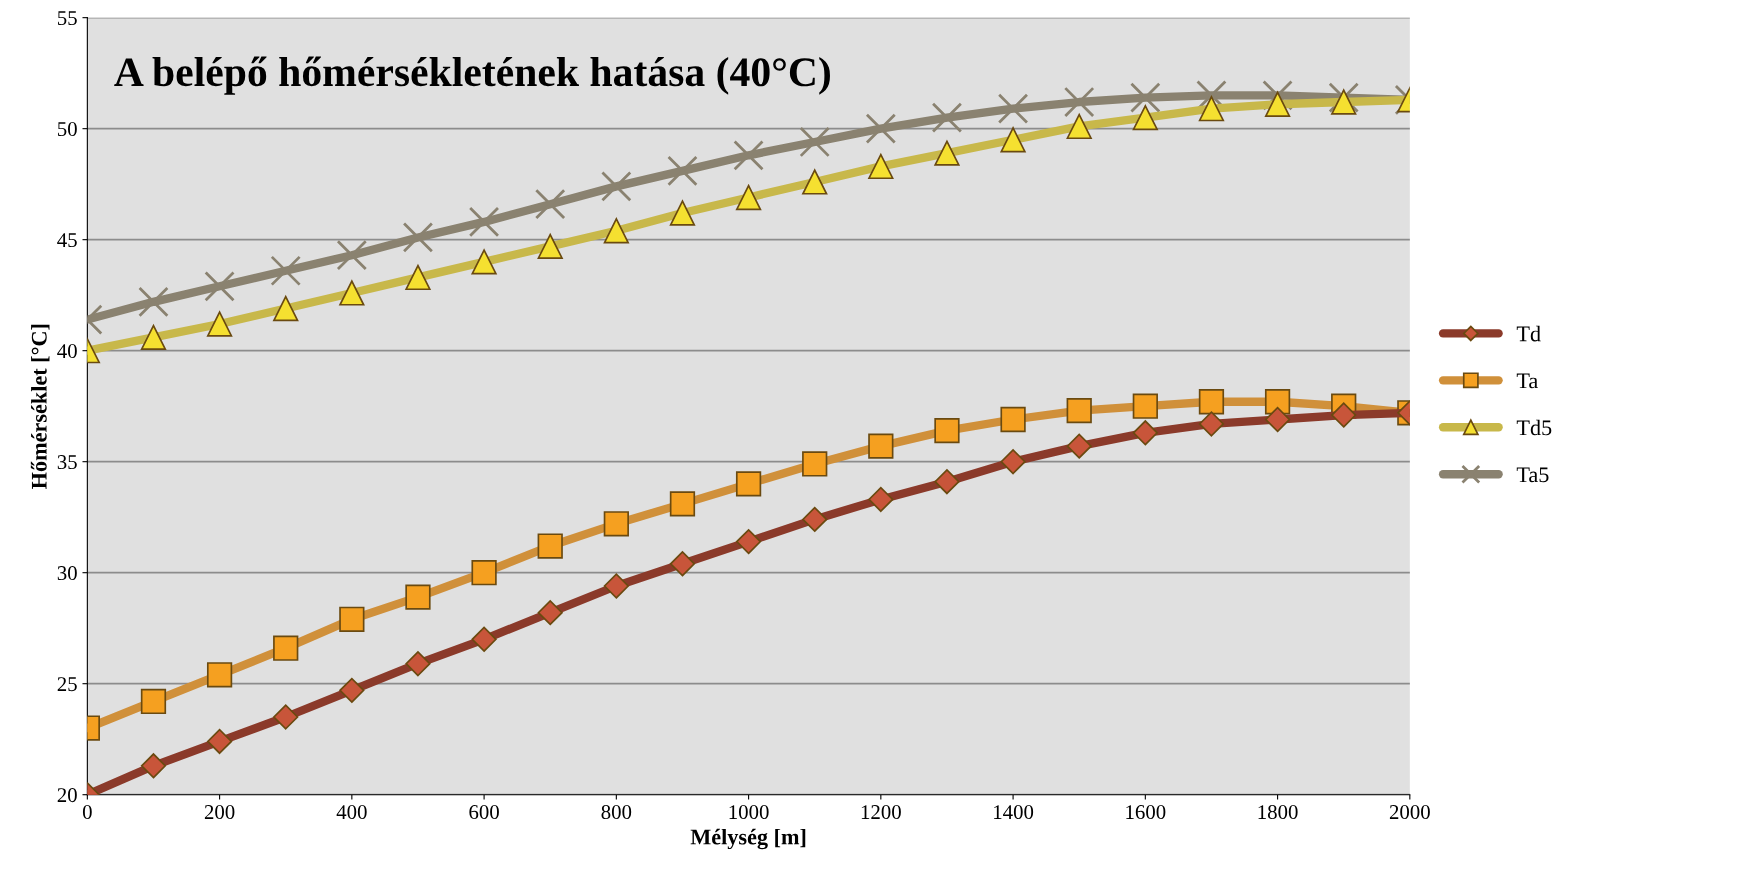 Image resolution: width=1747 pixels, height=883 pixels. What do you see at coordinates (1409, 812) in the screenshot?
I see `x-tick-label: 2000` at bounding box center [1409, 812].